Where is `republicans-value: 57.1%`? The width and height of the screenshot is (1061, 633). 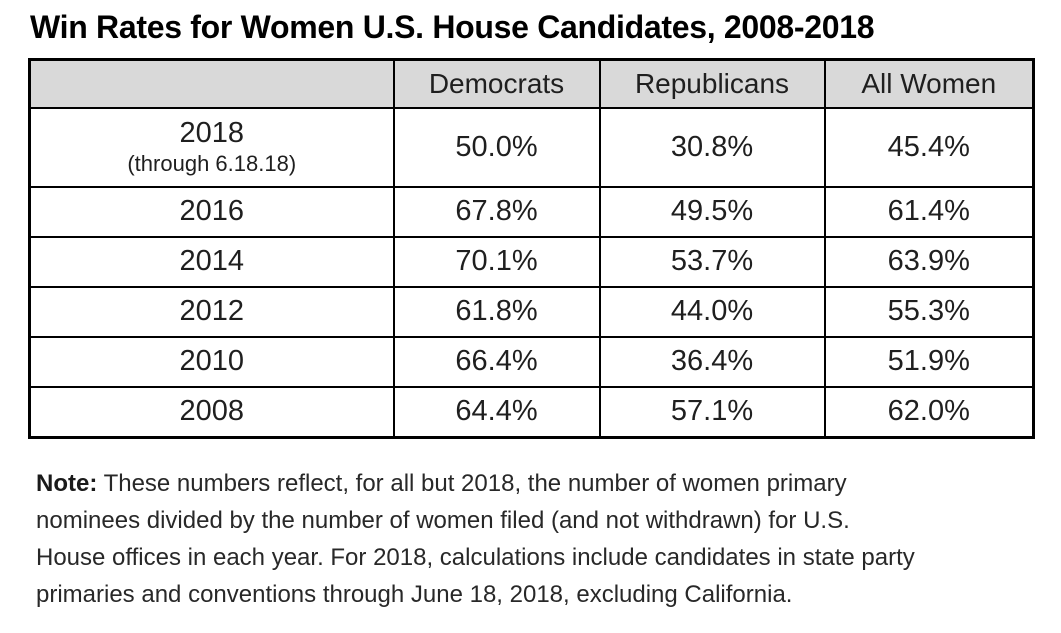 republicans-value: 57.1% is located at coordinates (712, 412).